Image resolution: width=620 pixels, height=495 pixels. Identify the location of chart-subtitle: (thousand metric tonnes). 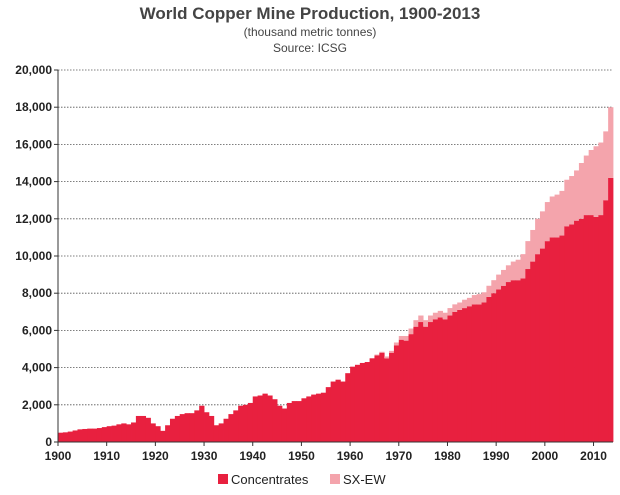
(310, 32).